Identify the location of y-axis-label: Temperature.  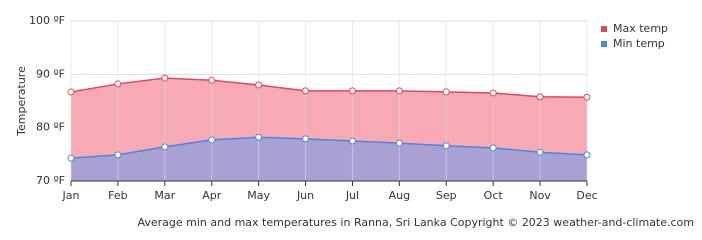
(21, 101).